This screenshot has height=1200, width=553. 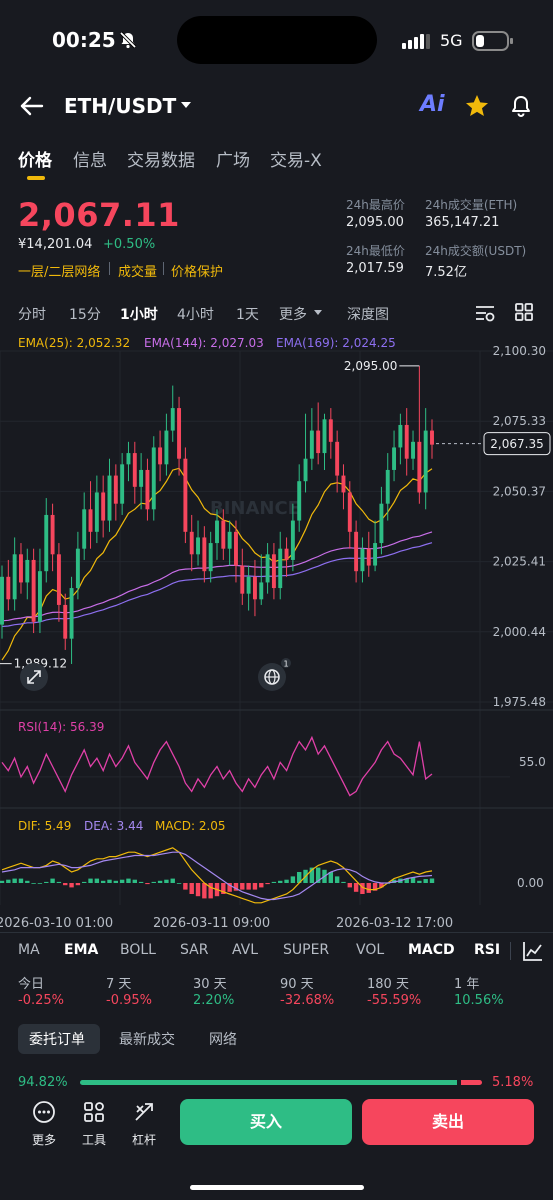 I want to click on buy-button: 买入, so click(x=266, y=1122).